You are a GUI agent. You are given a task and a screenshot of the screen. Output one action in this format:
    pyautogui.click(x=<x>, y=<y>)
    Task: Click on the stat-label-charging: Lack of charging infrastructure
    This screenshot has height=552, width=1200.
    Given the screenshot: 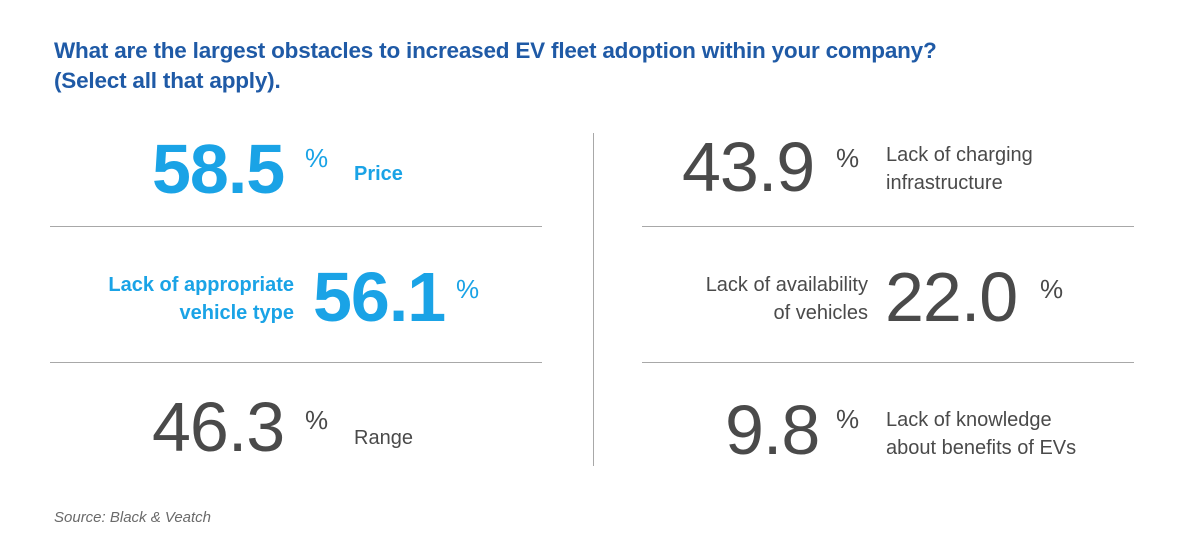 What is the action you would take?
    pyautogui.click(x=959, y=169)
    